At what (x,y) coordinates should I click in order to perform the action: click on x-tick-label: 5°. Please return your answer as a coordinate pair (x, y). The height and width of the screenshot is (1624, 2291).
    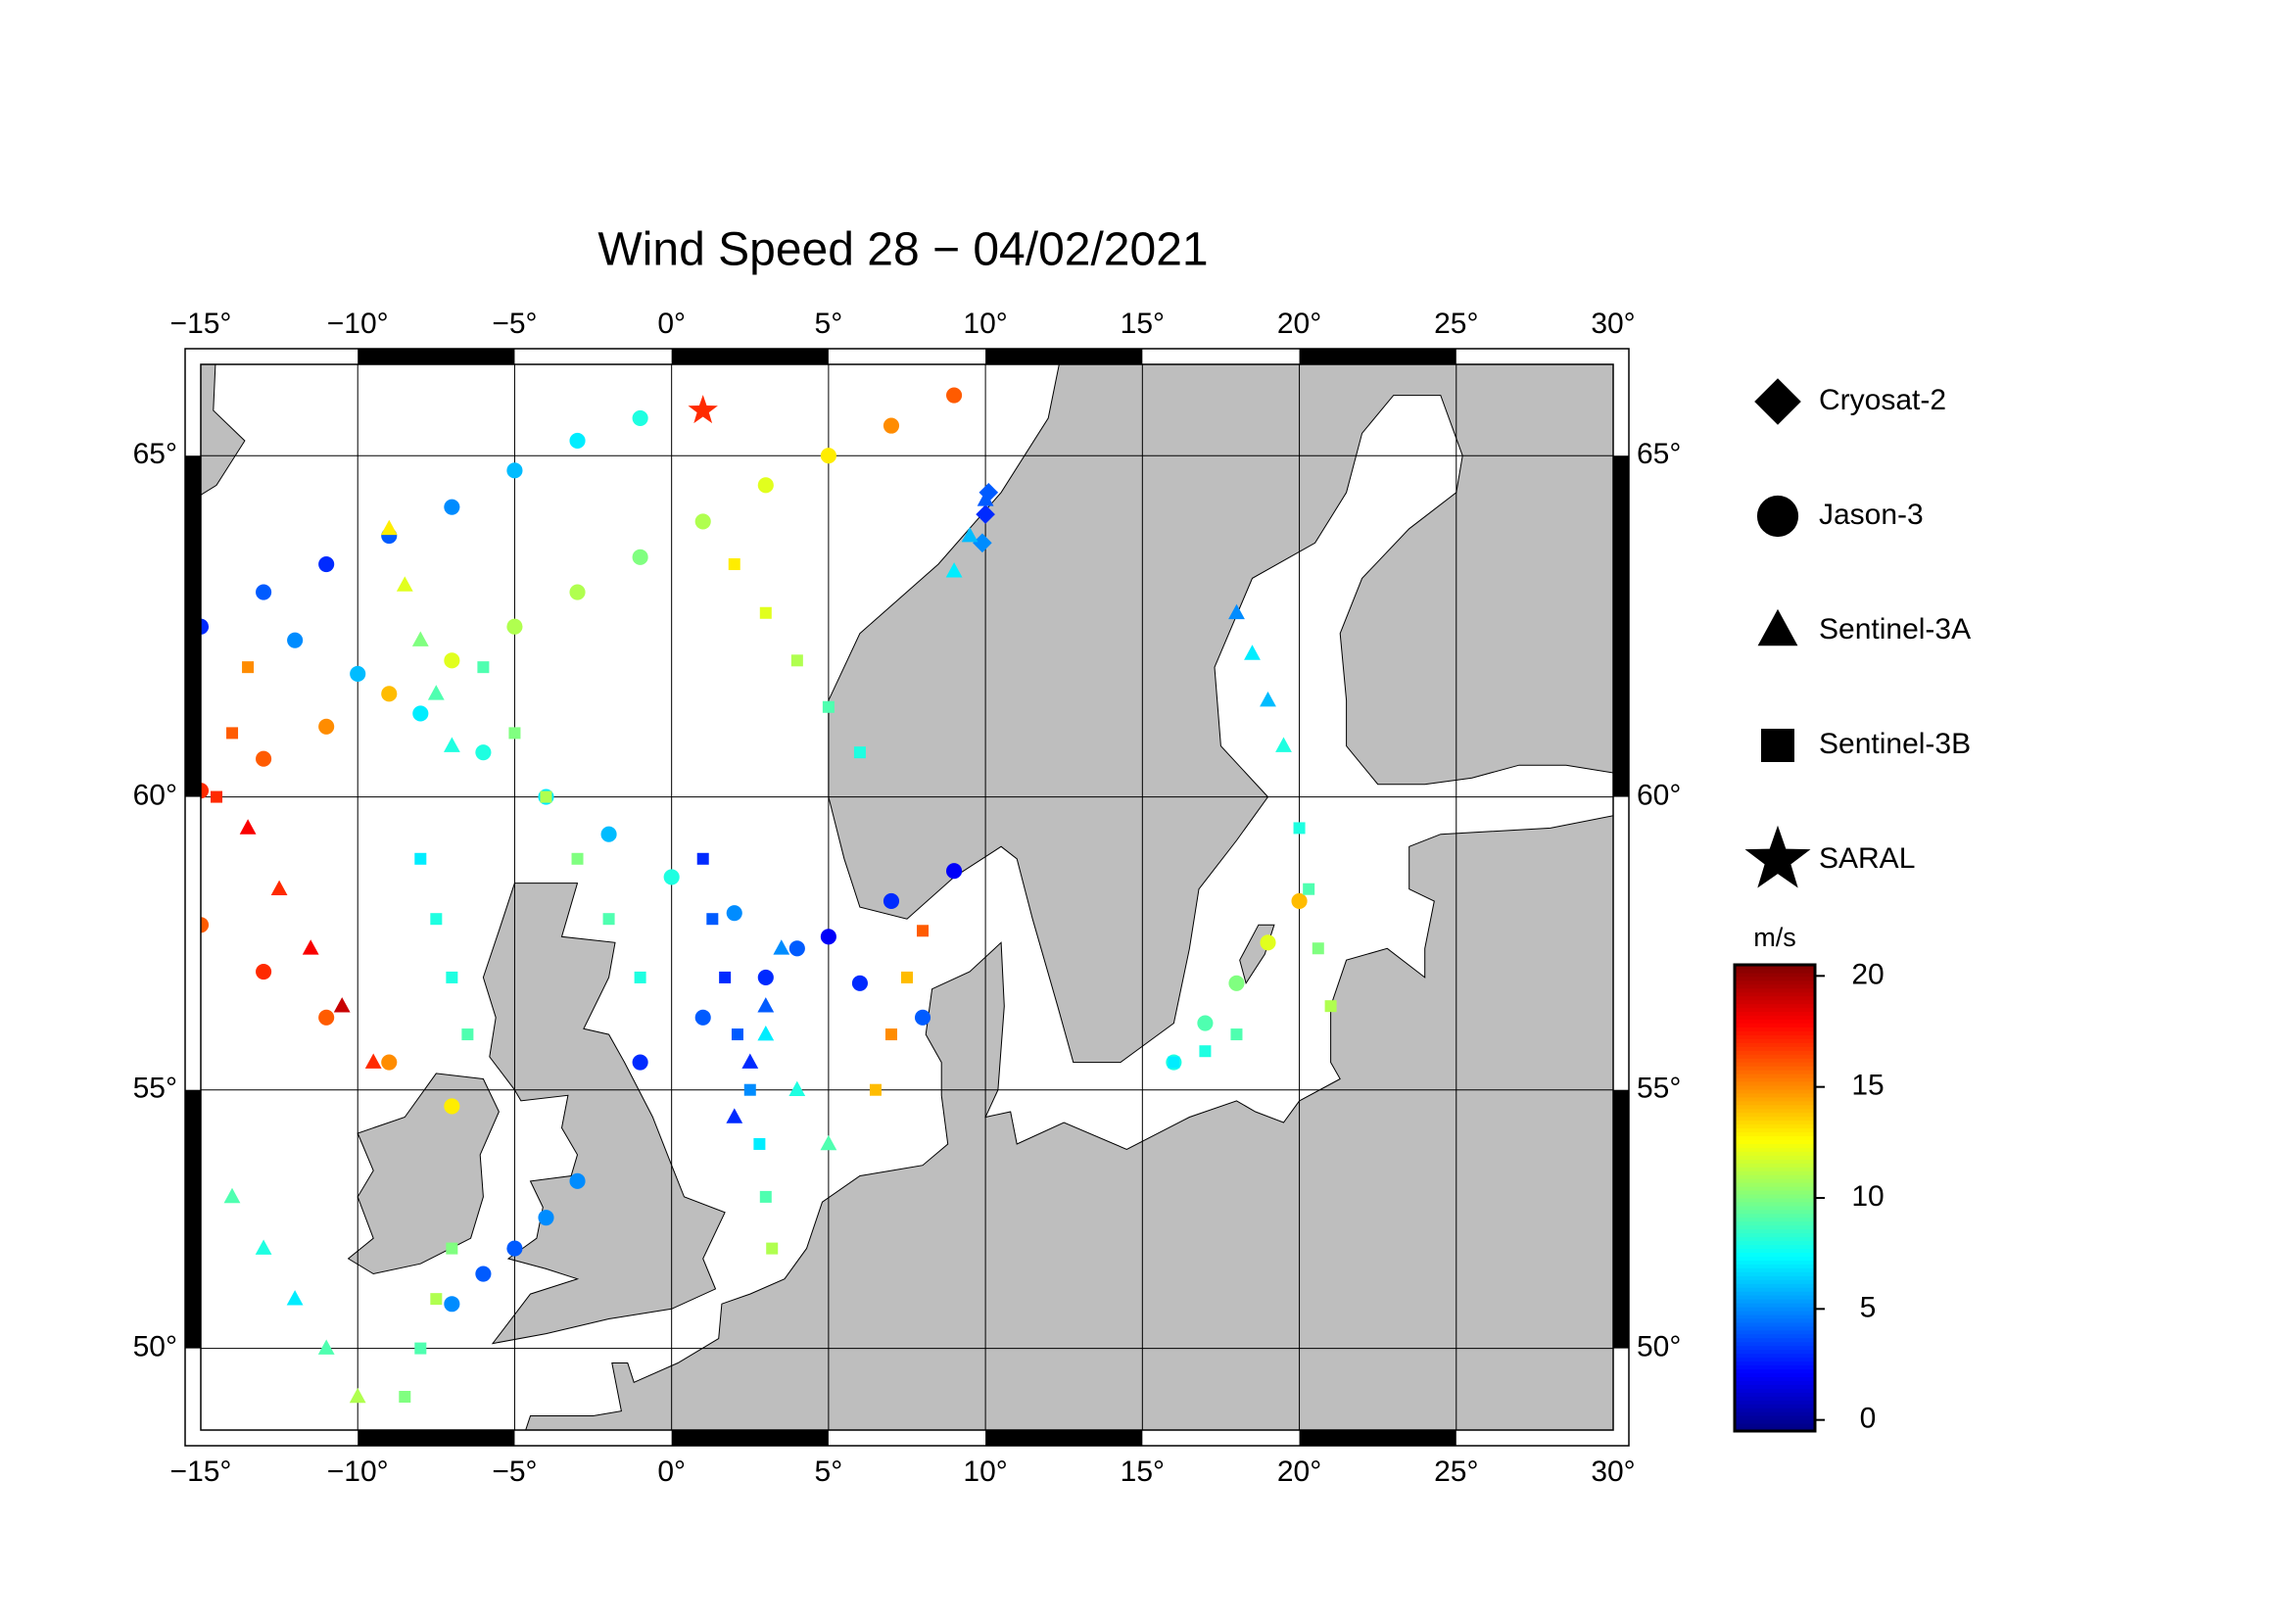
    Looking at the image, I should click on (829, 1472).